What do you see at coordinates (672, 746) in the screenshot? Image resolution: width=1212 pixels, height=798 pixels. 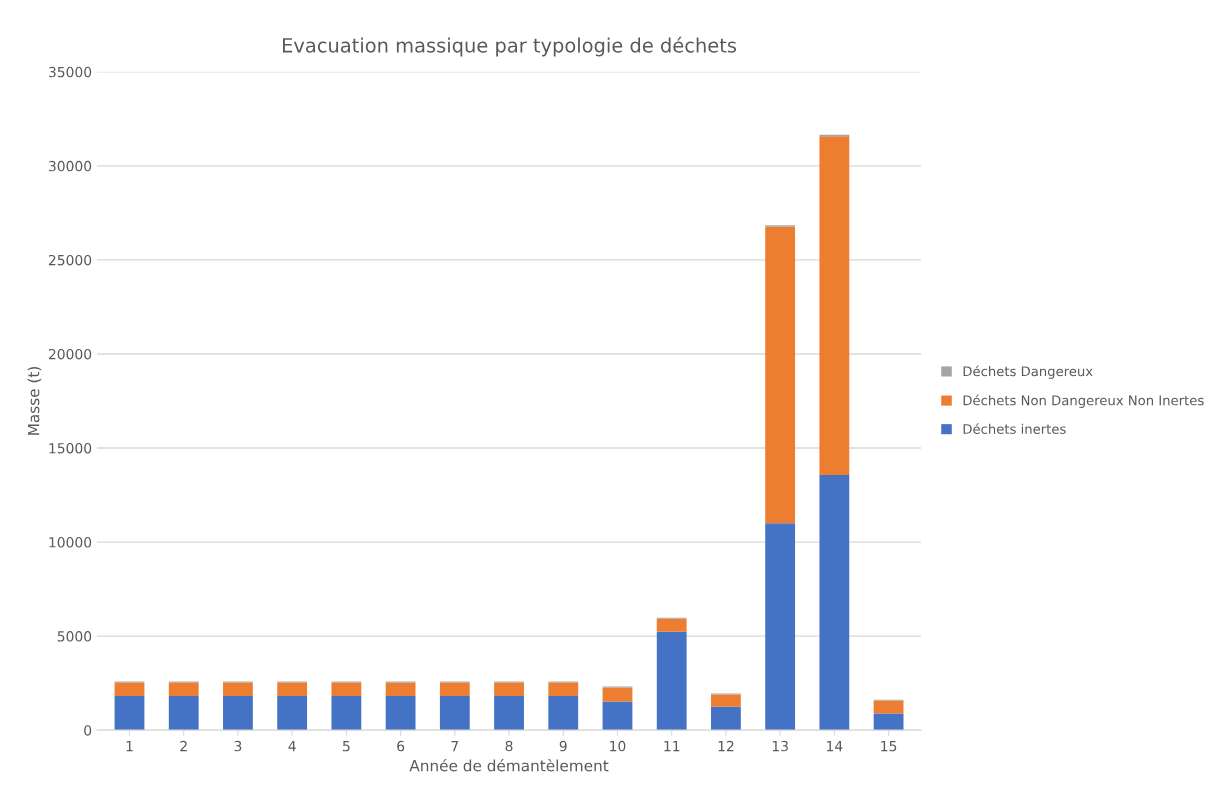 I see `x-tick-label: 11` at bounding box center [672, 746].